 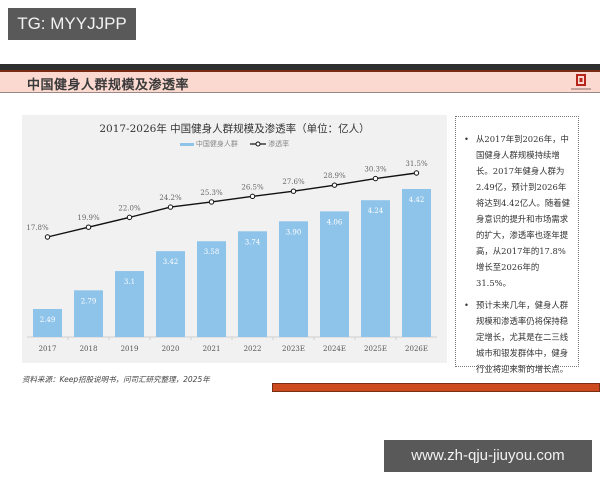 I want to click on line-value-label: 25.3%, so click(x=211, y=193).